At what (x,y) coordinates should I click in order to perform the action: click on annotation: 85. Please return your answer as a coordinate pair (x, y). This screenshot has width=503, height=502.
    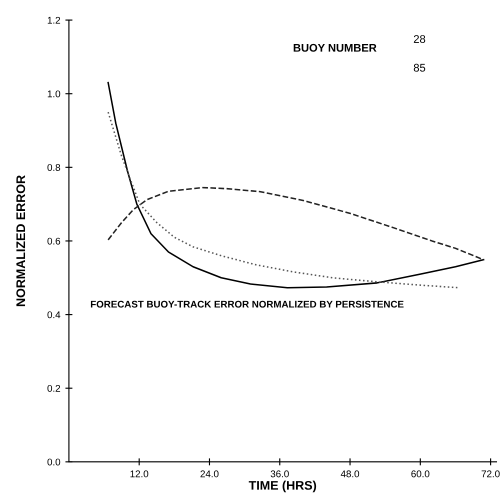
    Looking at the image, I should click on (420, 68).